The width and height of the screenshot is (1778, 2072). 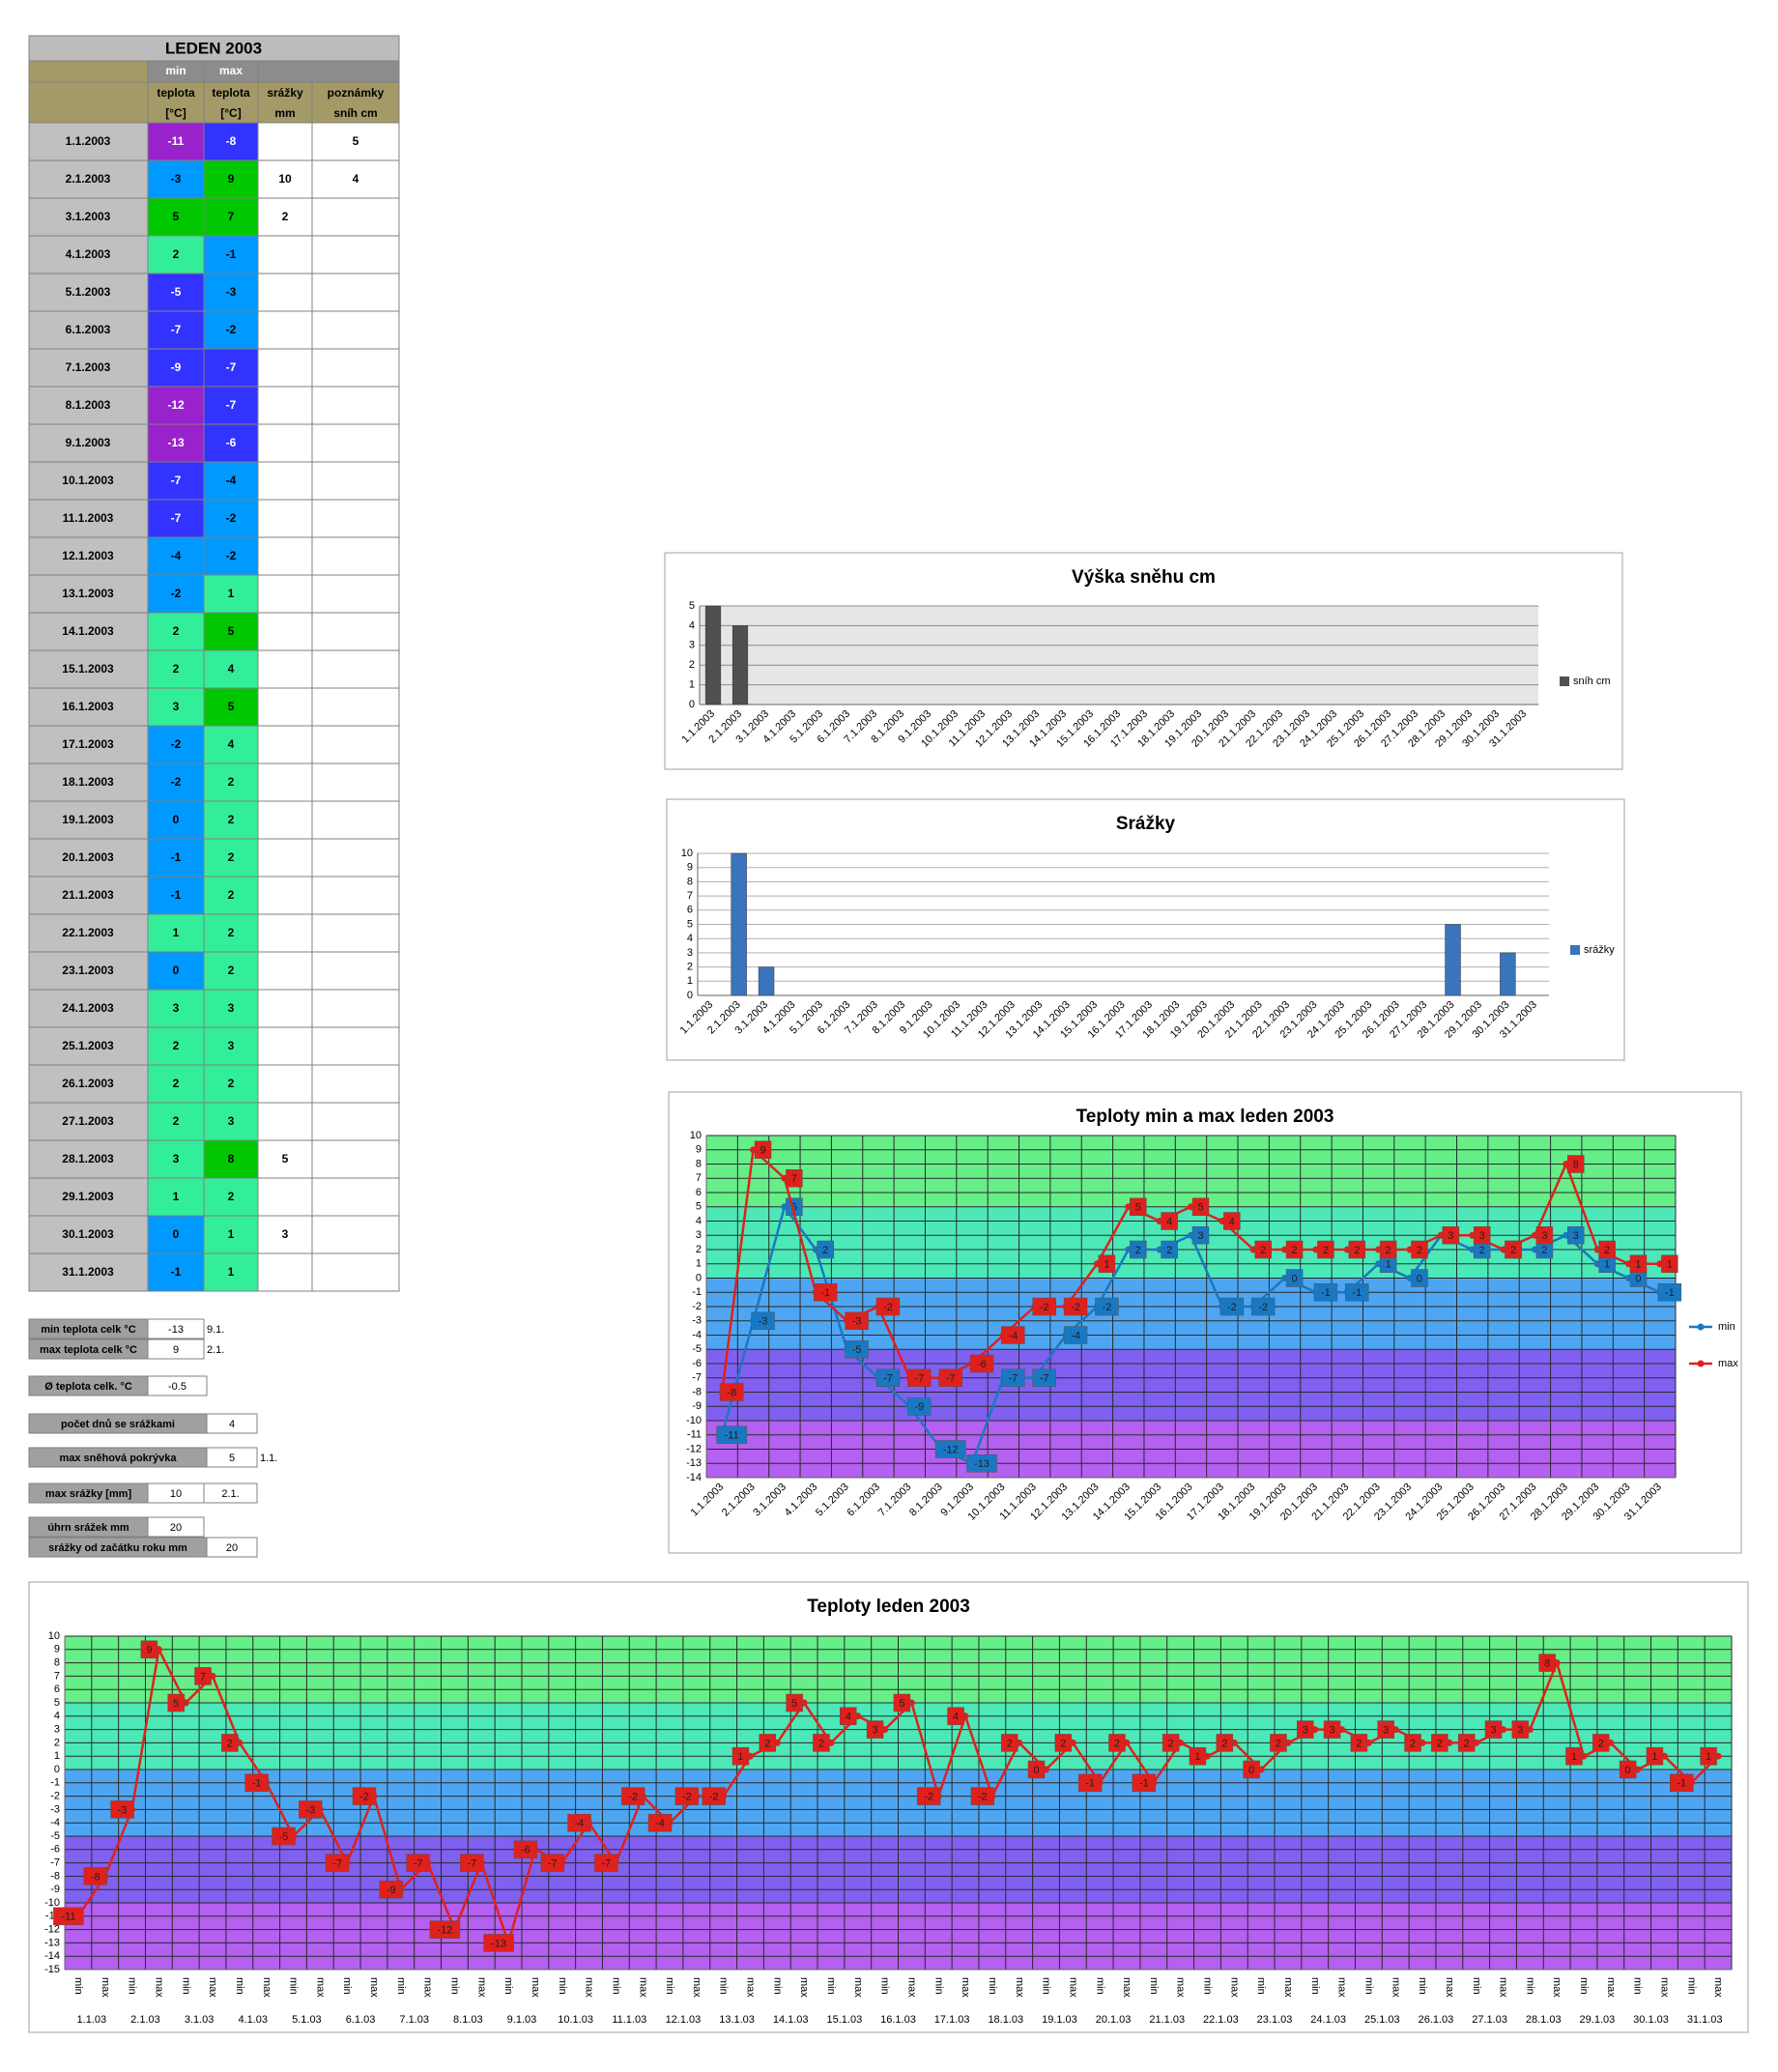 I want to click on temp-text: -3, so click(x=177, y=179).